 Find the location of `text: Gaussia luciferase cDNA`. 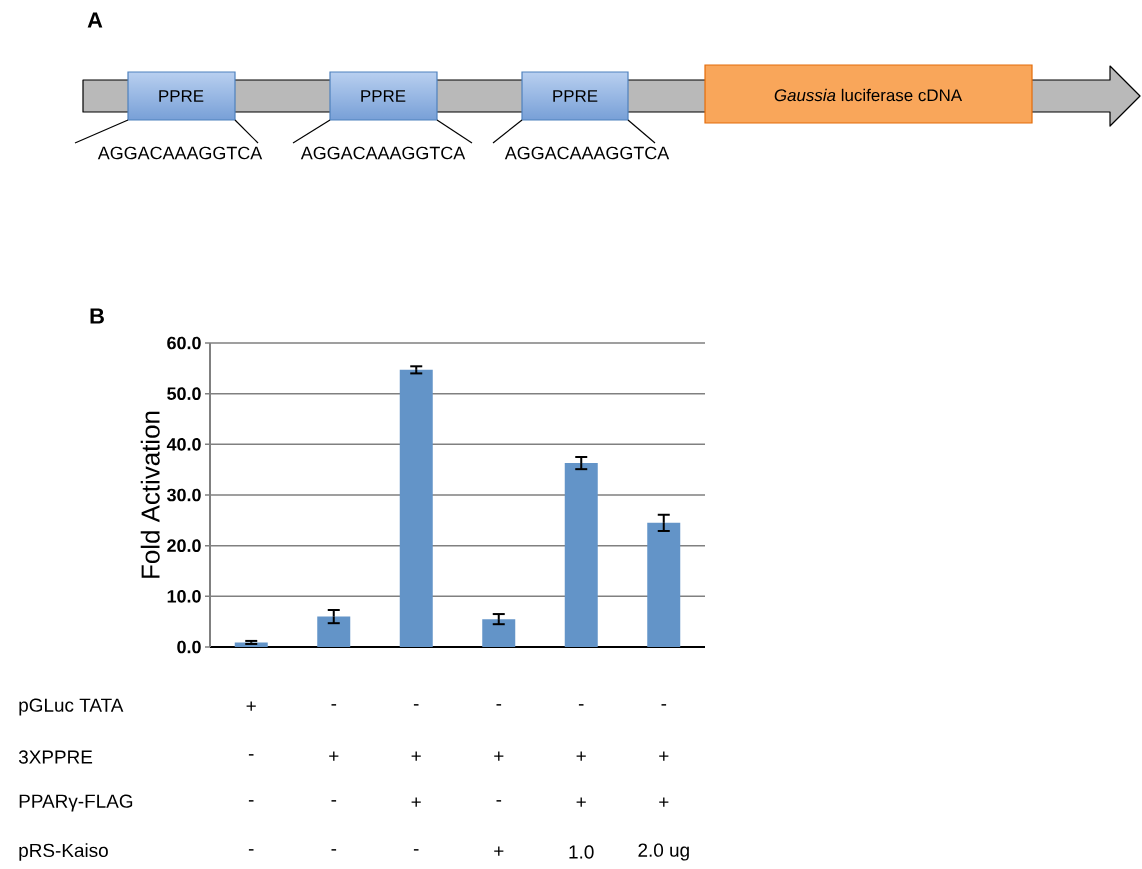

text: Gaussia luciferase cDNA is located at coordinates (868, 95).